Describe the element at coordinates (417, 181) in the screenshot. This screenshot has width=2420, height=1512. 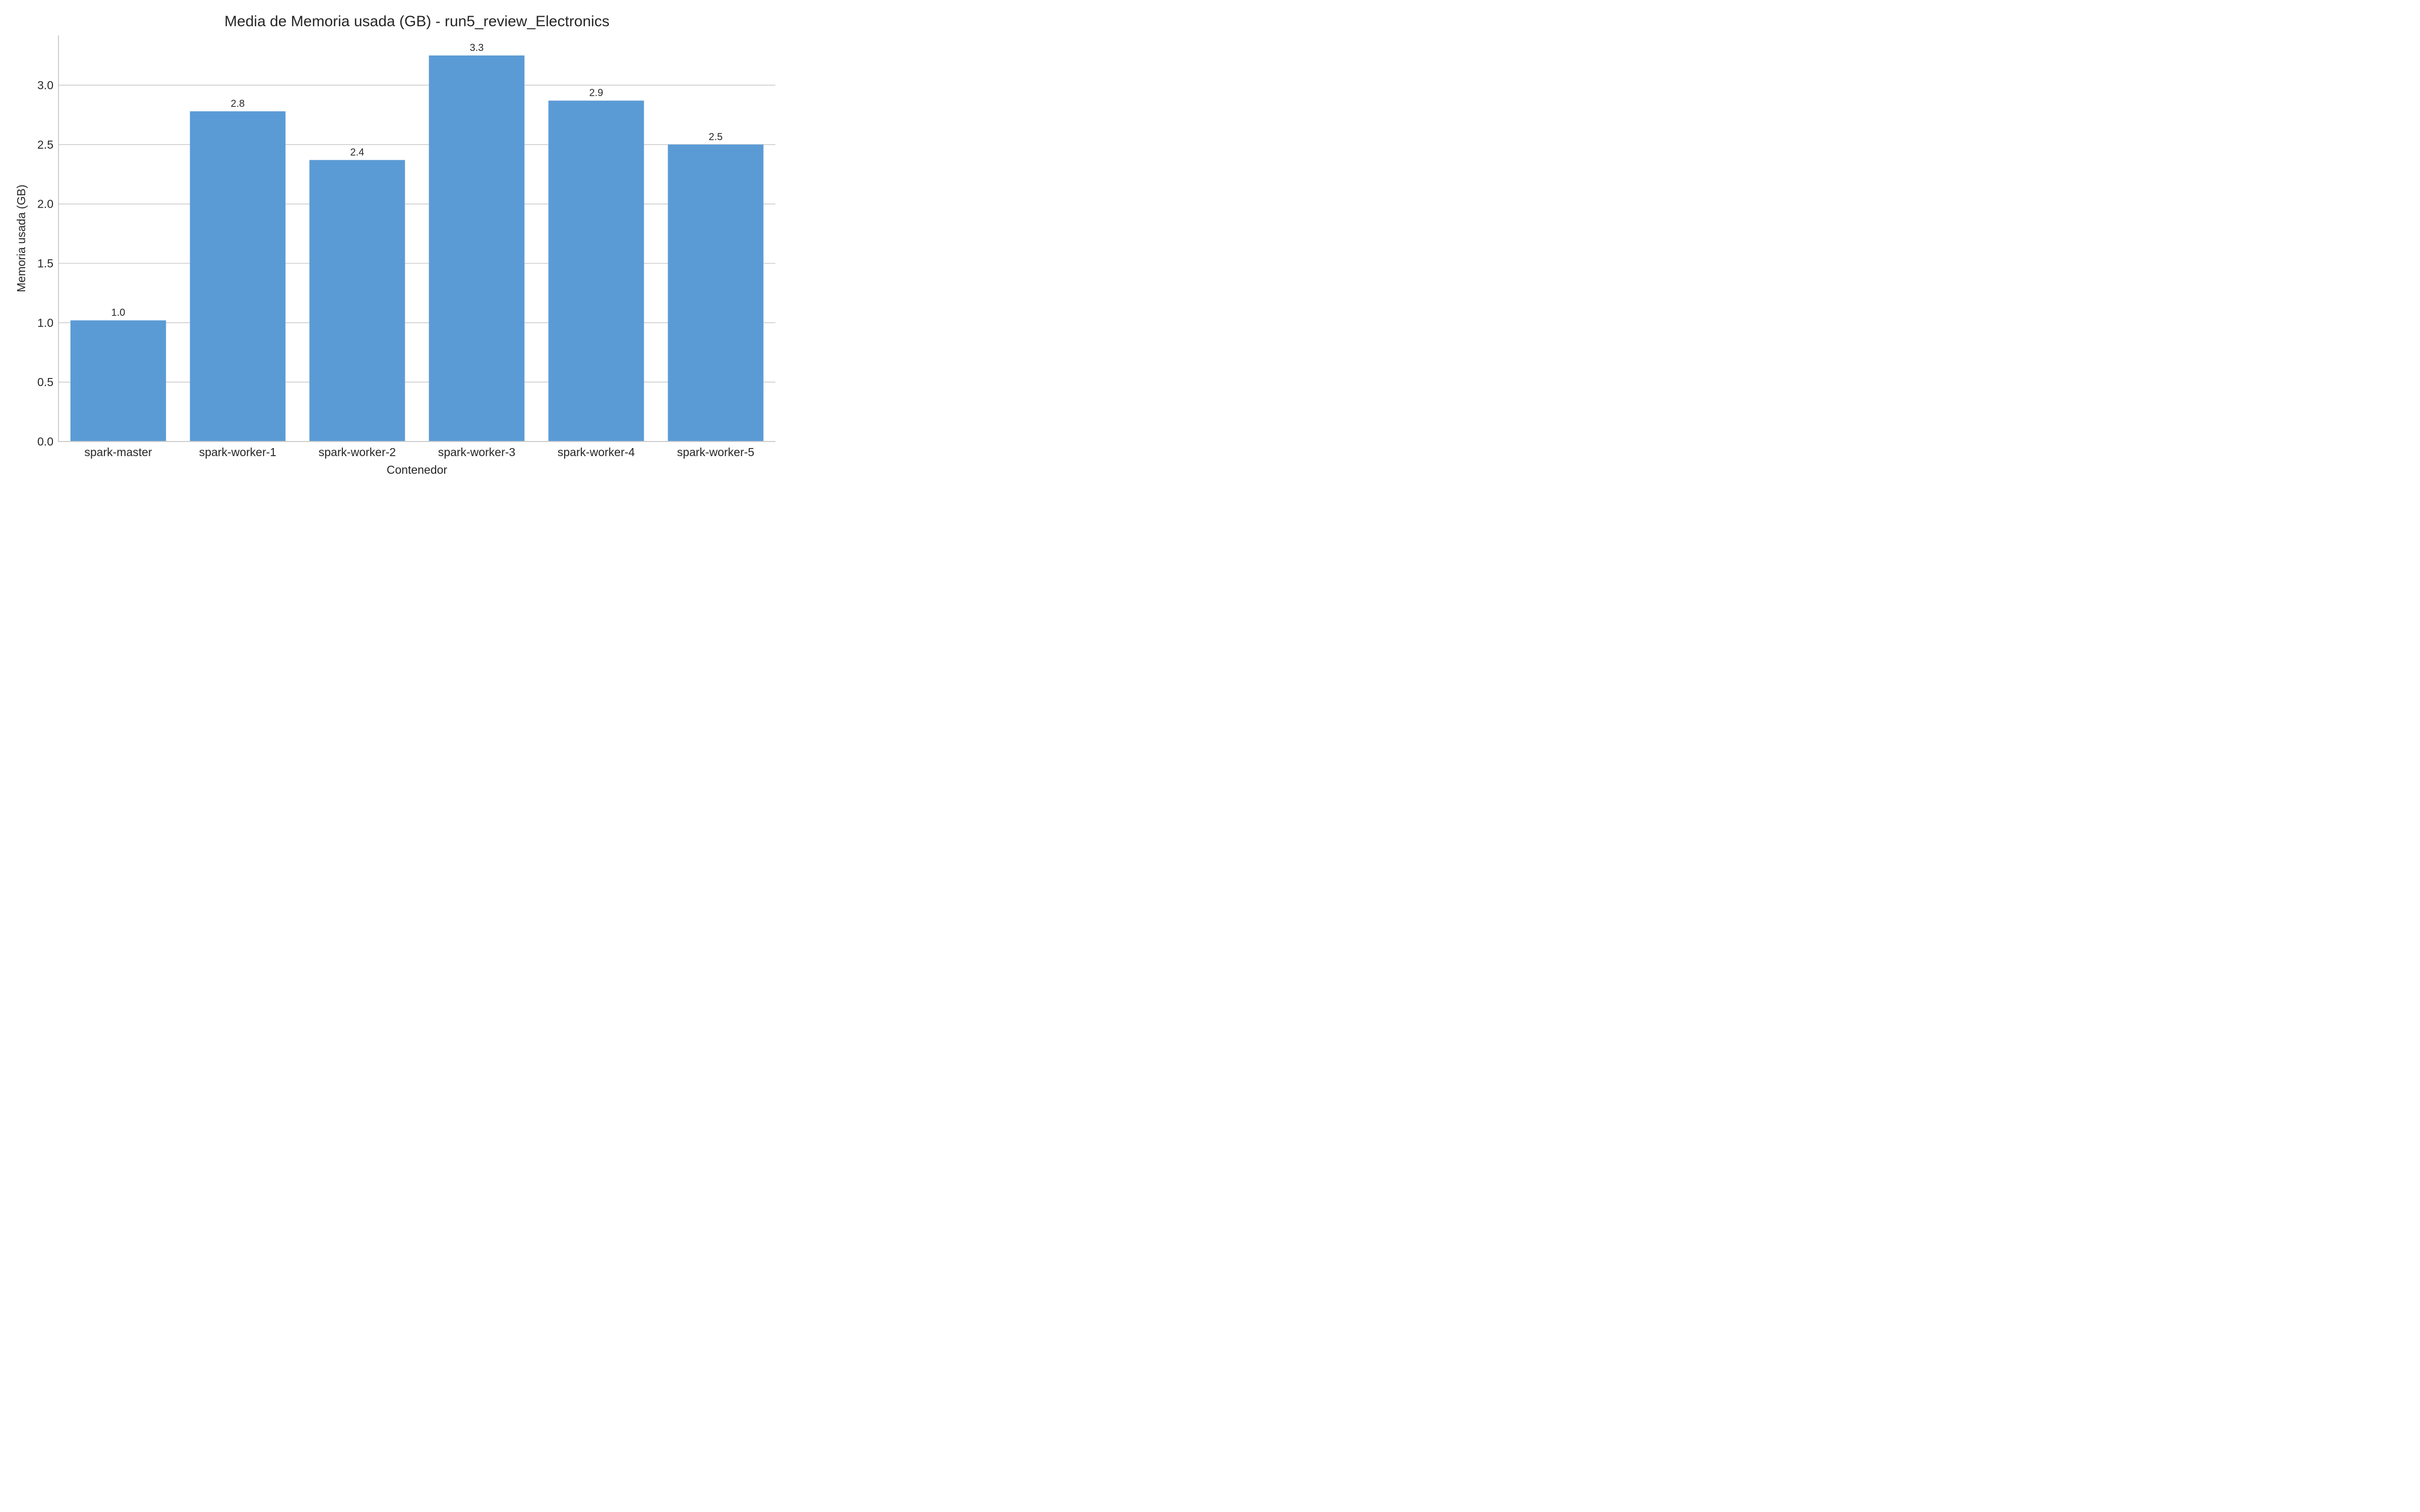
I see `data-labels: 1.0 2.8 2.4 3.3 2.9 2.5` at that location.